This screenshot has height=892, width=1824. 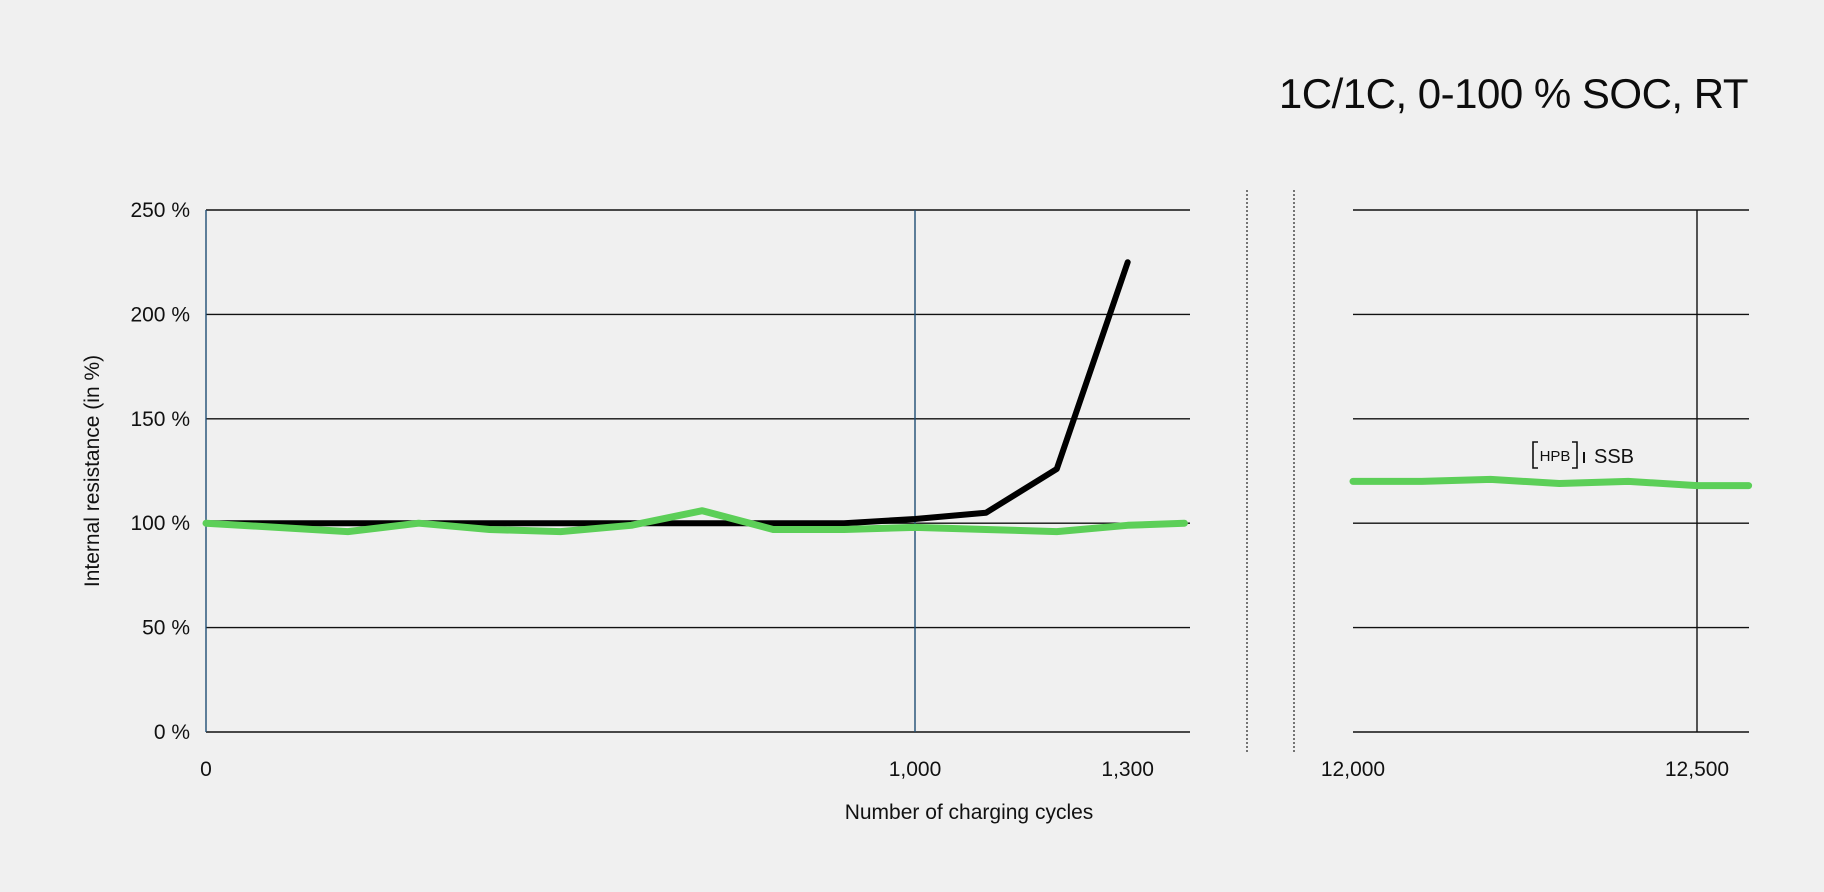 I want to click on y-axis-title: Internal resistance (in %), so click(x=92, y=471).